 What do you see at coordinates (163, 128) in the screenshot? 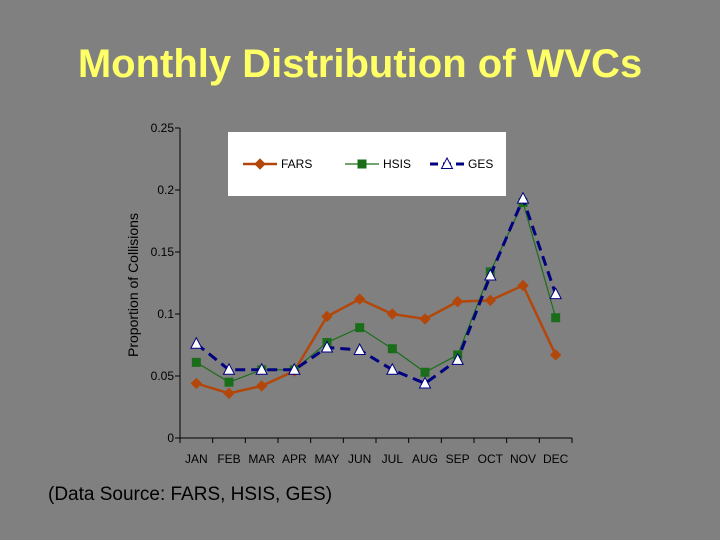
I see `y-tick-label: 0.25` at bounding box center [163, 128].